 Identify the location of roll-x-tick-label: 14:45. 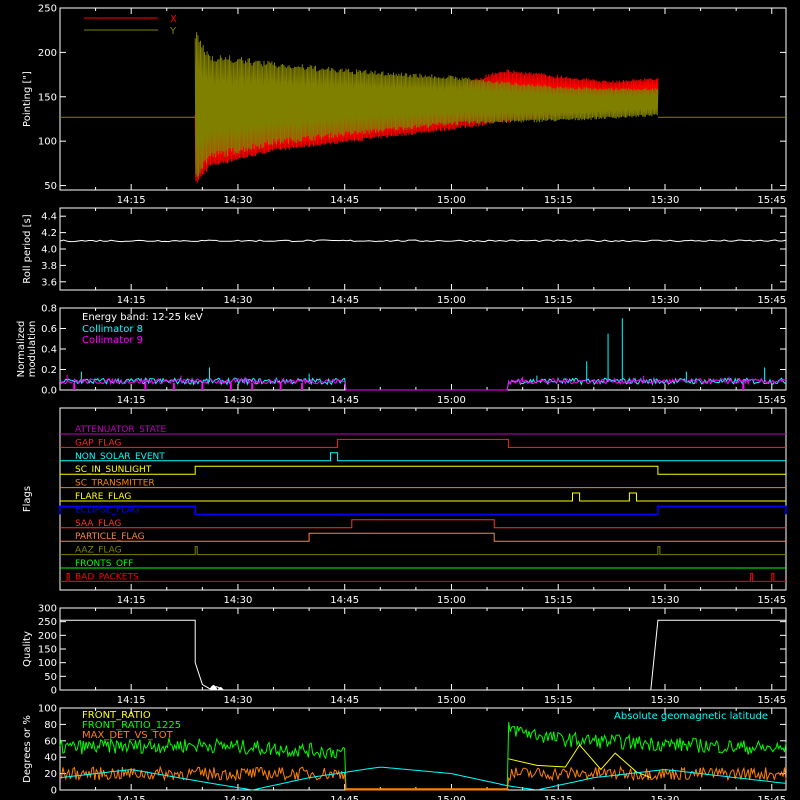
(344, 300).